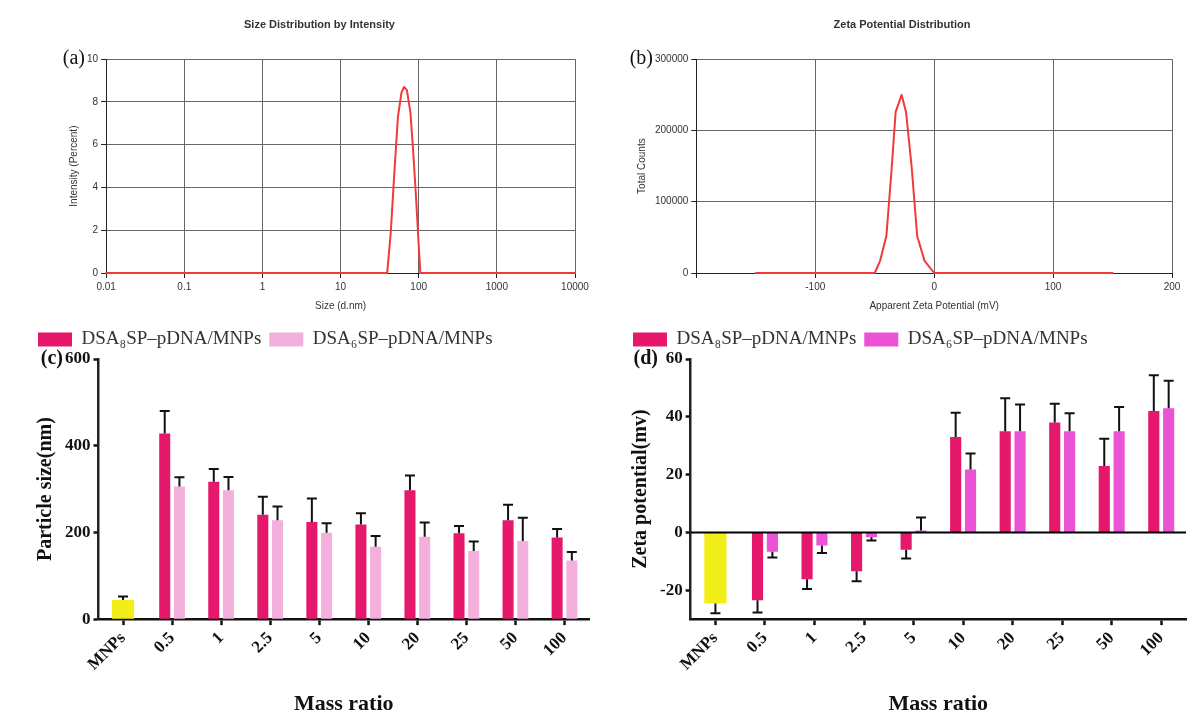  Describe the element at coordinates (674, 358) in the screenshot. I see `y-tick-label: 60` at that location.